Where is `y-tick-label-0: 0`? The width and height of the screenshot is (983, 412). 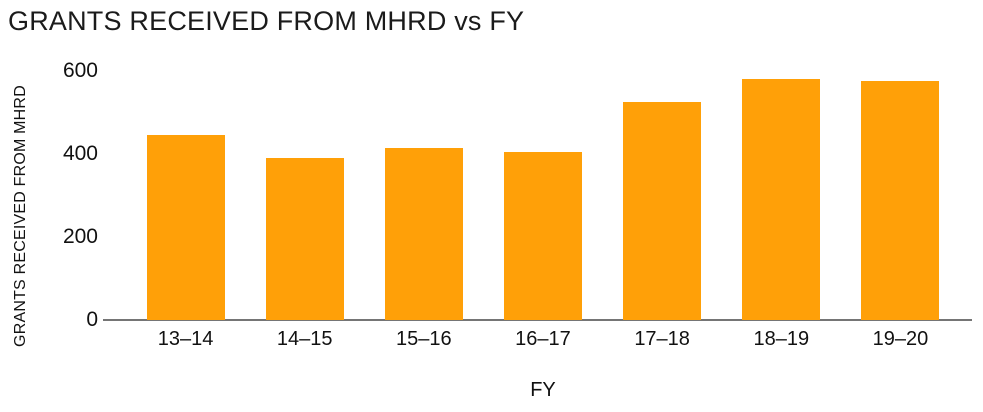 y-tick-label-0: 0 is located at coordinates (92, 319).